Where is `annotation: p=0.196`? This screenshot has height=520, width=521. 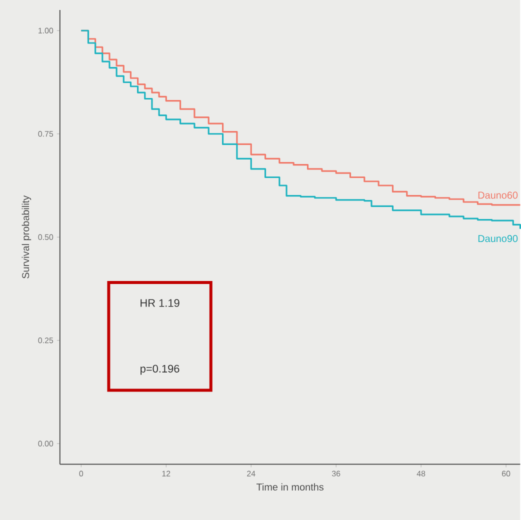 annotation: p=0.196 is located at coordinates (160, 369).